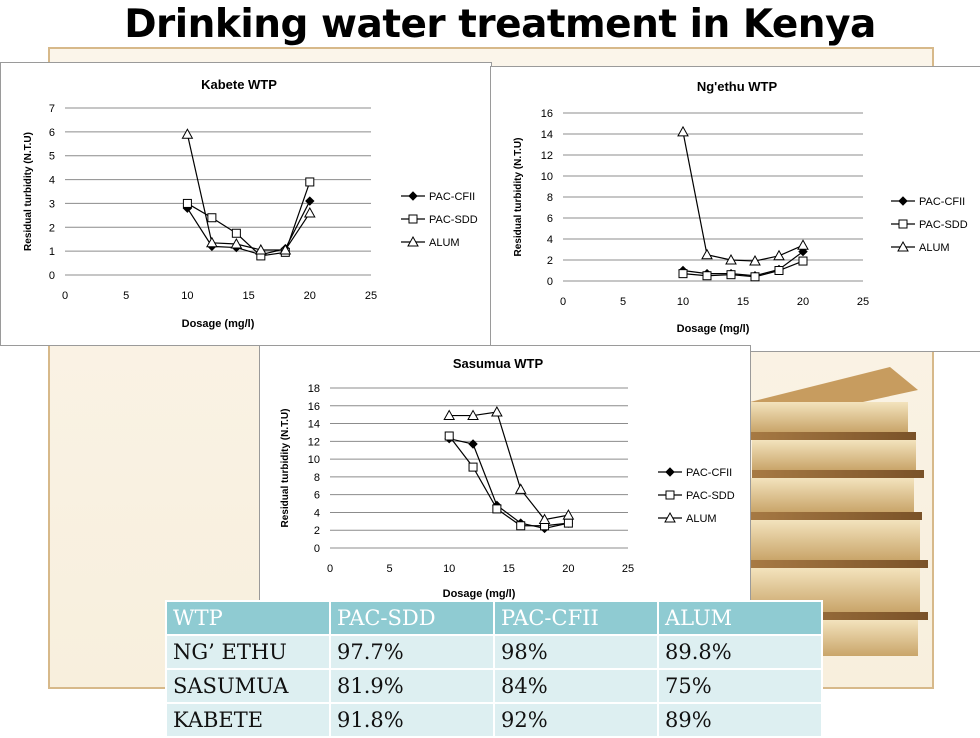  What do you see at coordinates (547, 177) in the screenshot?
I see `y-tick-label: 10` at bounding box center [547, 177].